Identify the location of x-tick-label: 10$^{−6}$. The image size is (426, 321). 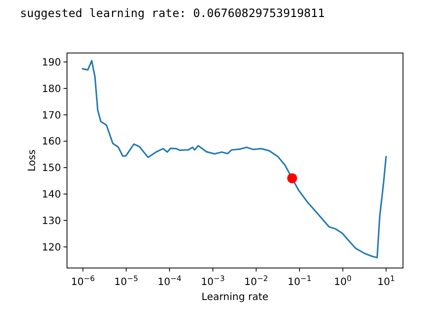
(82, 281).